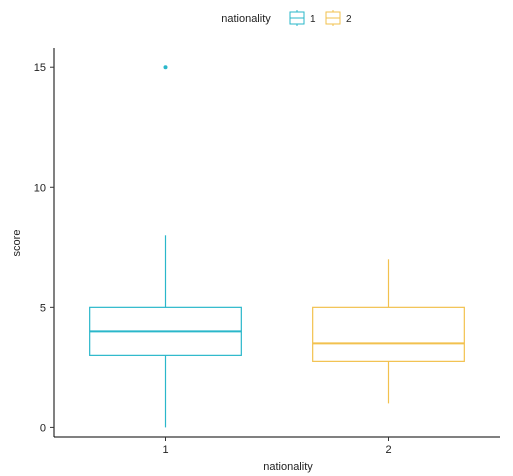 The height and width of the screenshot is (476, 513). What do you see at coordinates (338, 18) in the screenshot?
I see `legend-item-2: 2` at bounding box center [338, 18].